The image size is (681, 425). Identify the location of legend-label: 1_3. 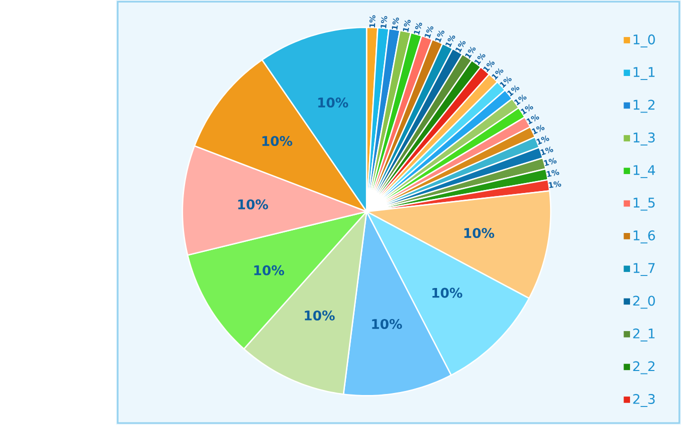
(644, 139).